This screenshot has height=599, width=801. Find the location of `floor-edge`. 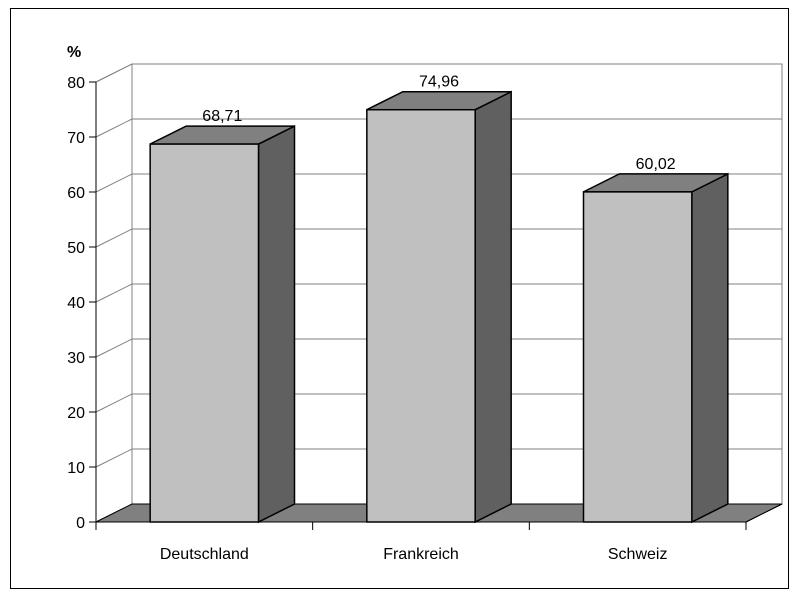

floor-edge is located at coordinates (764, 513).